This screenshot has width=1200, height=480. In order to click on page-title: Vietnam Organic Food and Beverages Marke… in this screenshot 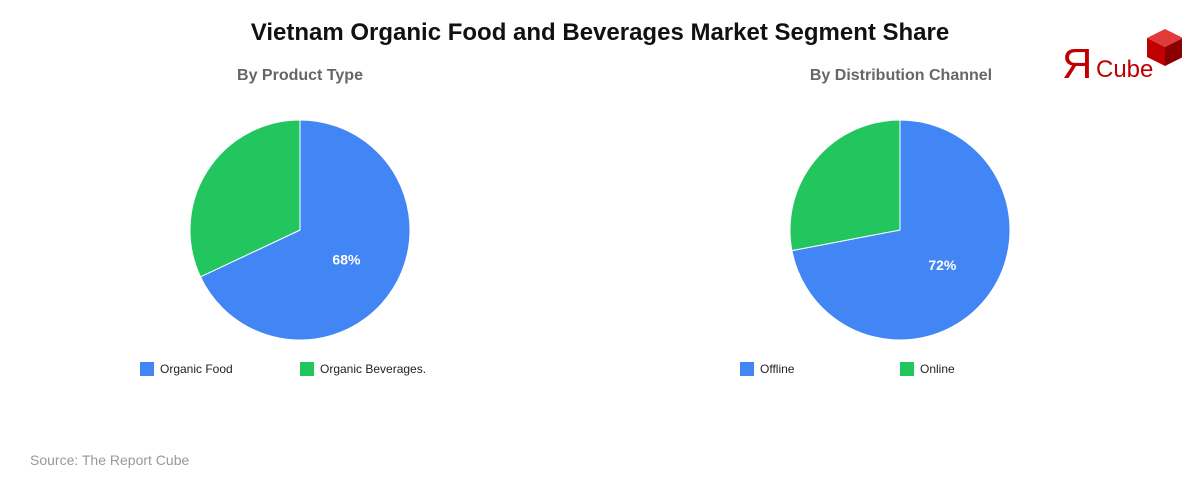, I will do `click(600, 32)`.